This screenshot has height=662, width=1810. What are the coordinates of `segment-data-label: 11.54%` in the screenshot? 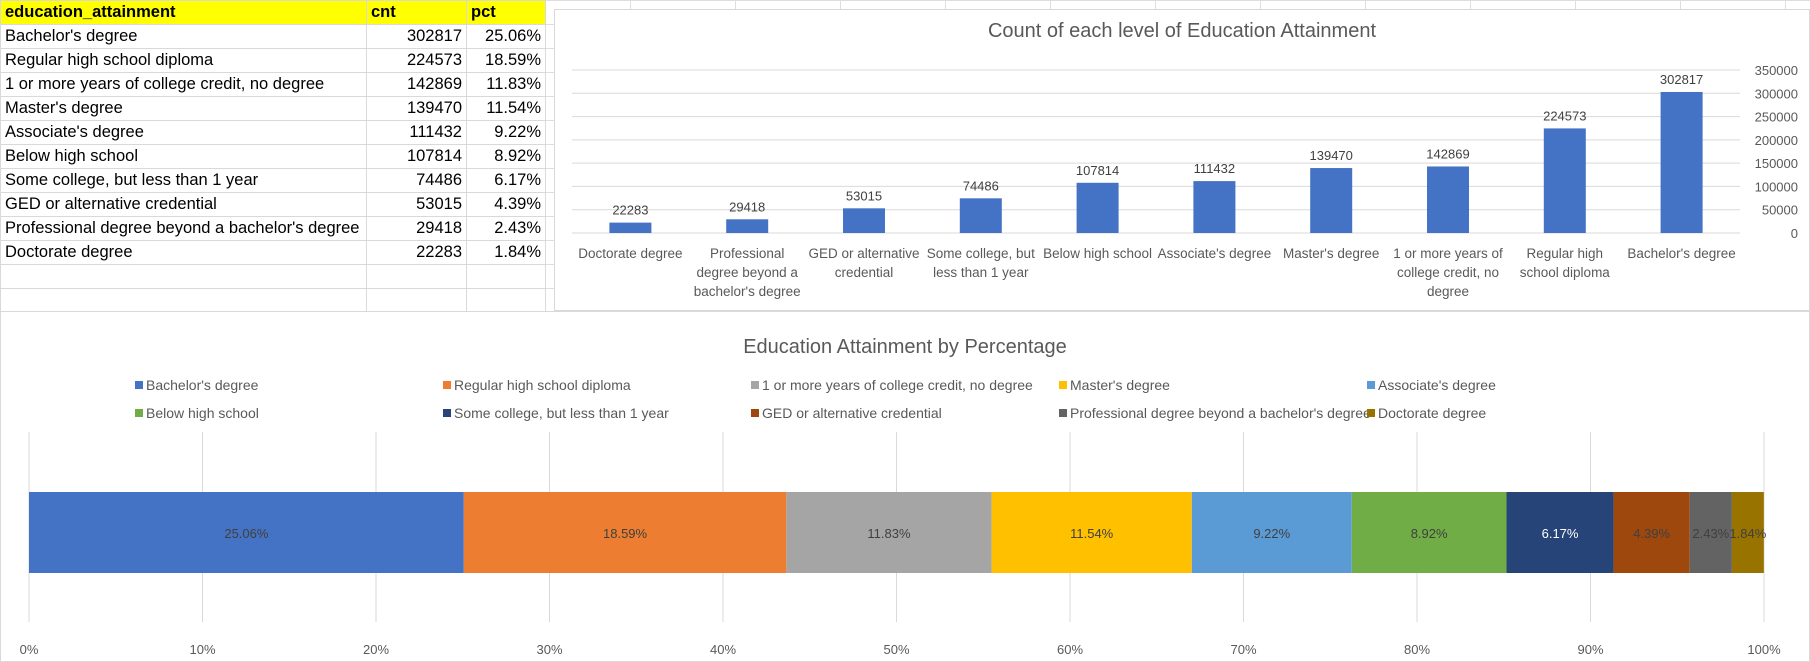 It's located at (1092, 533).